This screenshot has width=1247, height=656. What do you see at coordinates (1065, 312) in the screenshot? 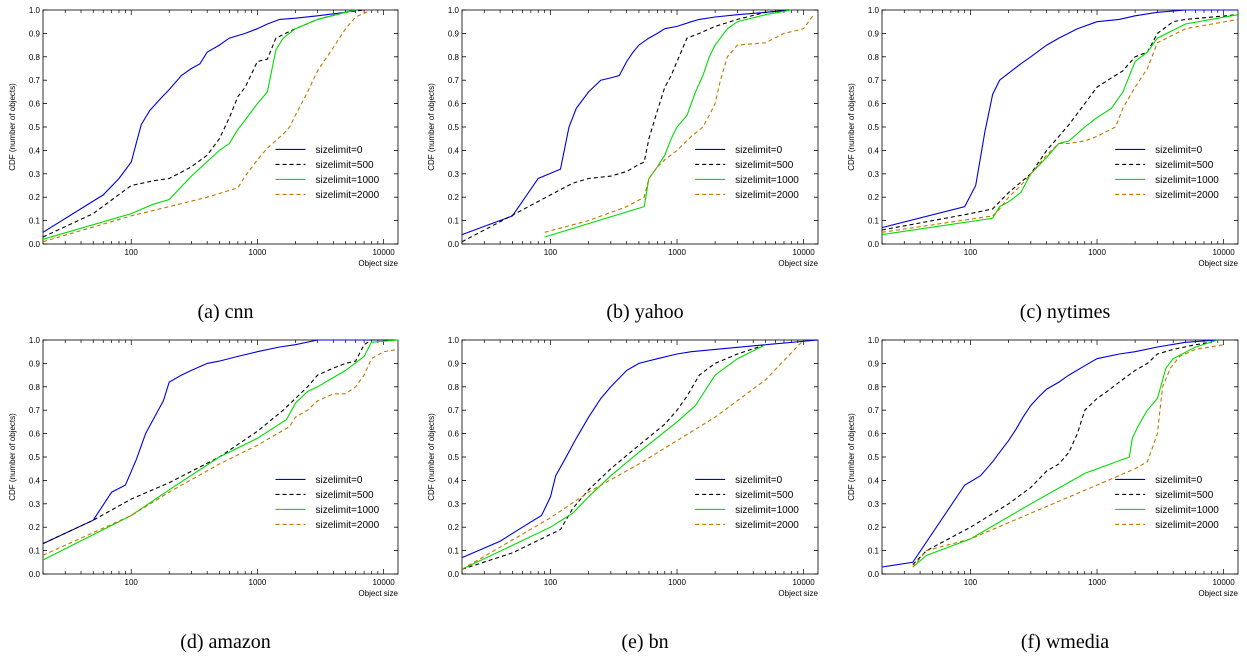
I see `figure-caption: (c) nytimes` at bounding box center [1065, 312].